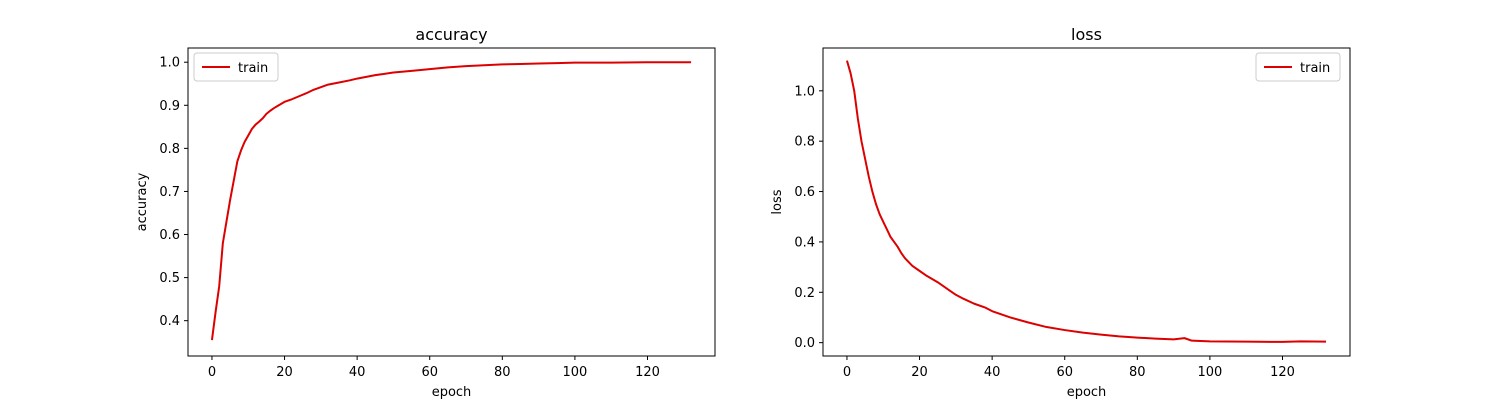 The width and height of the screenshot is (1500, 400). Describe the element at coordinates (777, 201) in the screenshot. I see `y-axis-label: loss` at that location.